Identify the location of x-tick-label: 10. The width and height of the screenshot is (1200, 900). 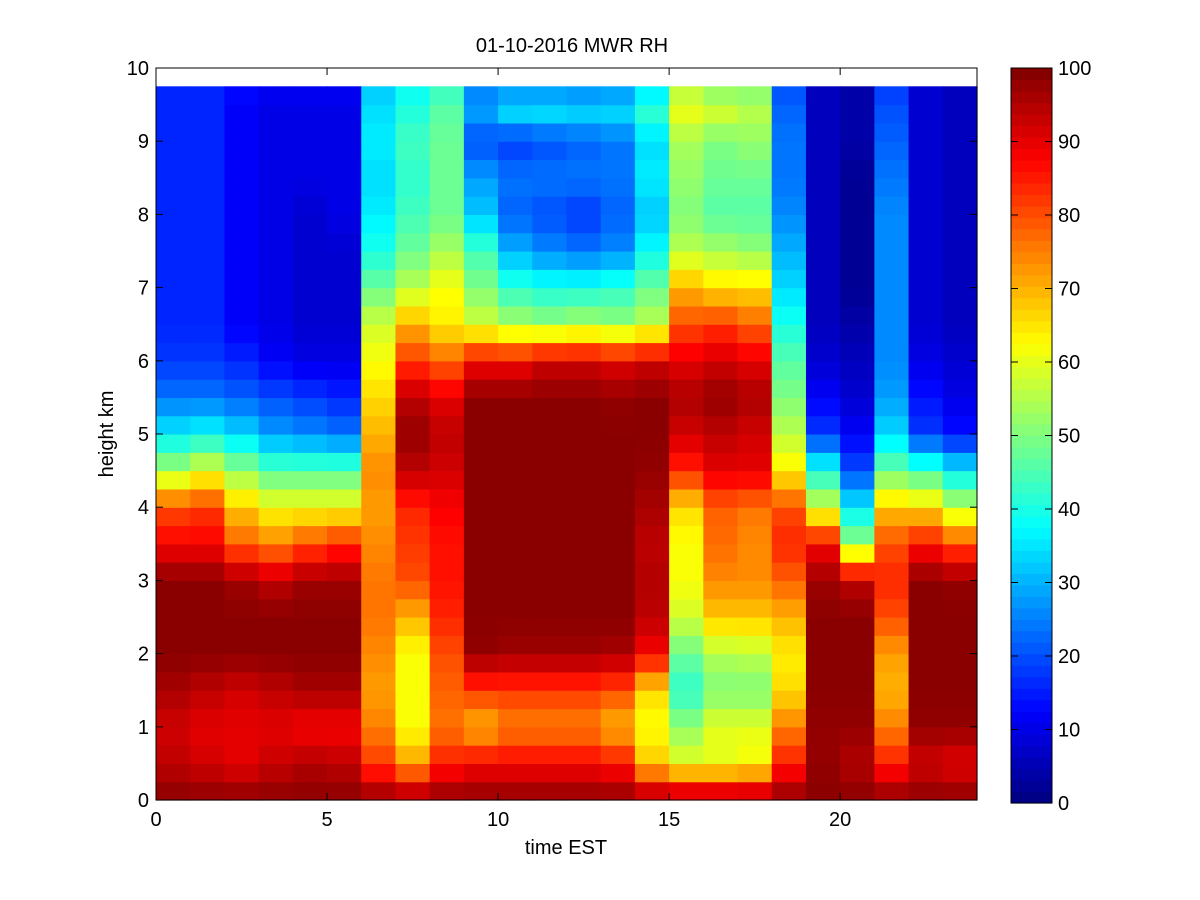
(498, 820).